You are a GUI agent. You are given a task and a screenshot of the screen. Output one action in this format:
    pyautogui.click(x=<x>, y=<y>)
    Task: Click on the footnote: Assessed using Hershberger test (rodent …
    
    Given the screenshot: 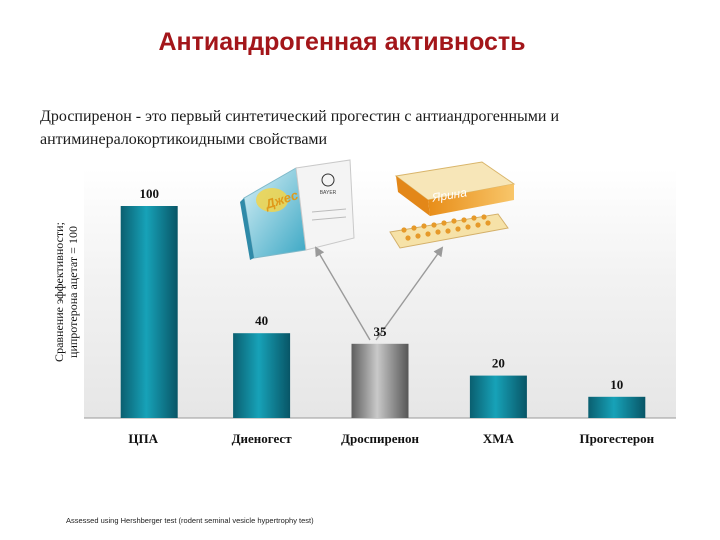 What is the action you would take?
    pyautogui.click(x=190, y=520)
    